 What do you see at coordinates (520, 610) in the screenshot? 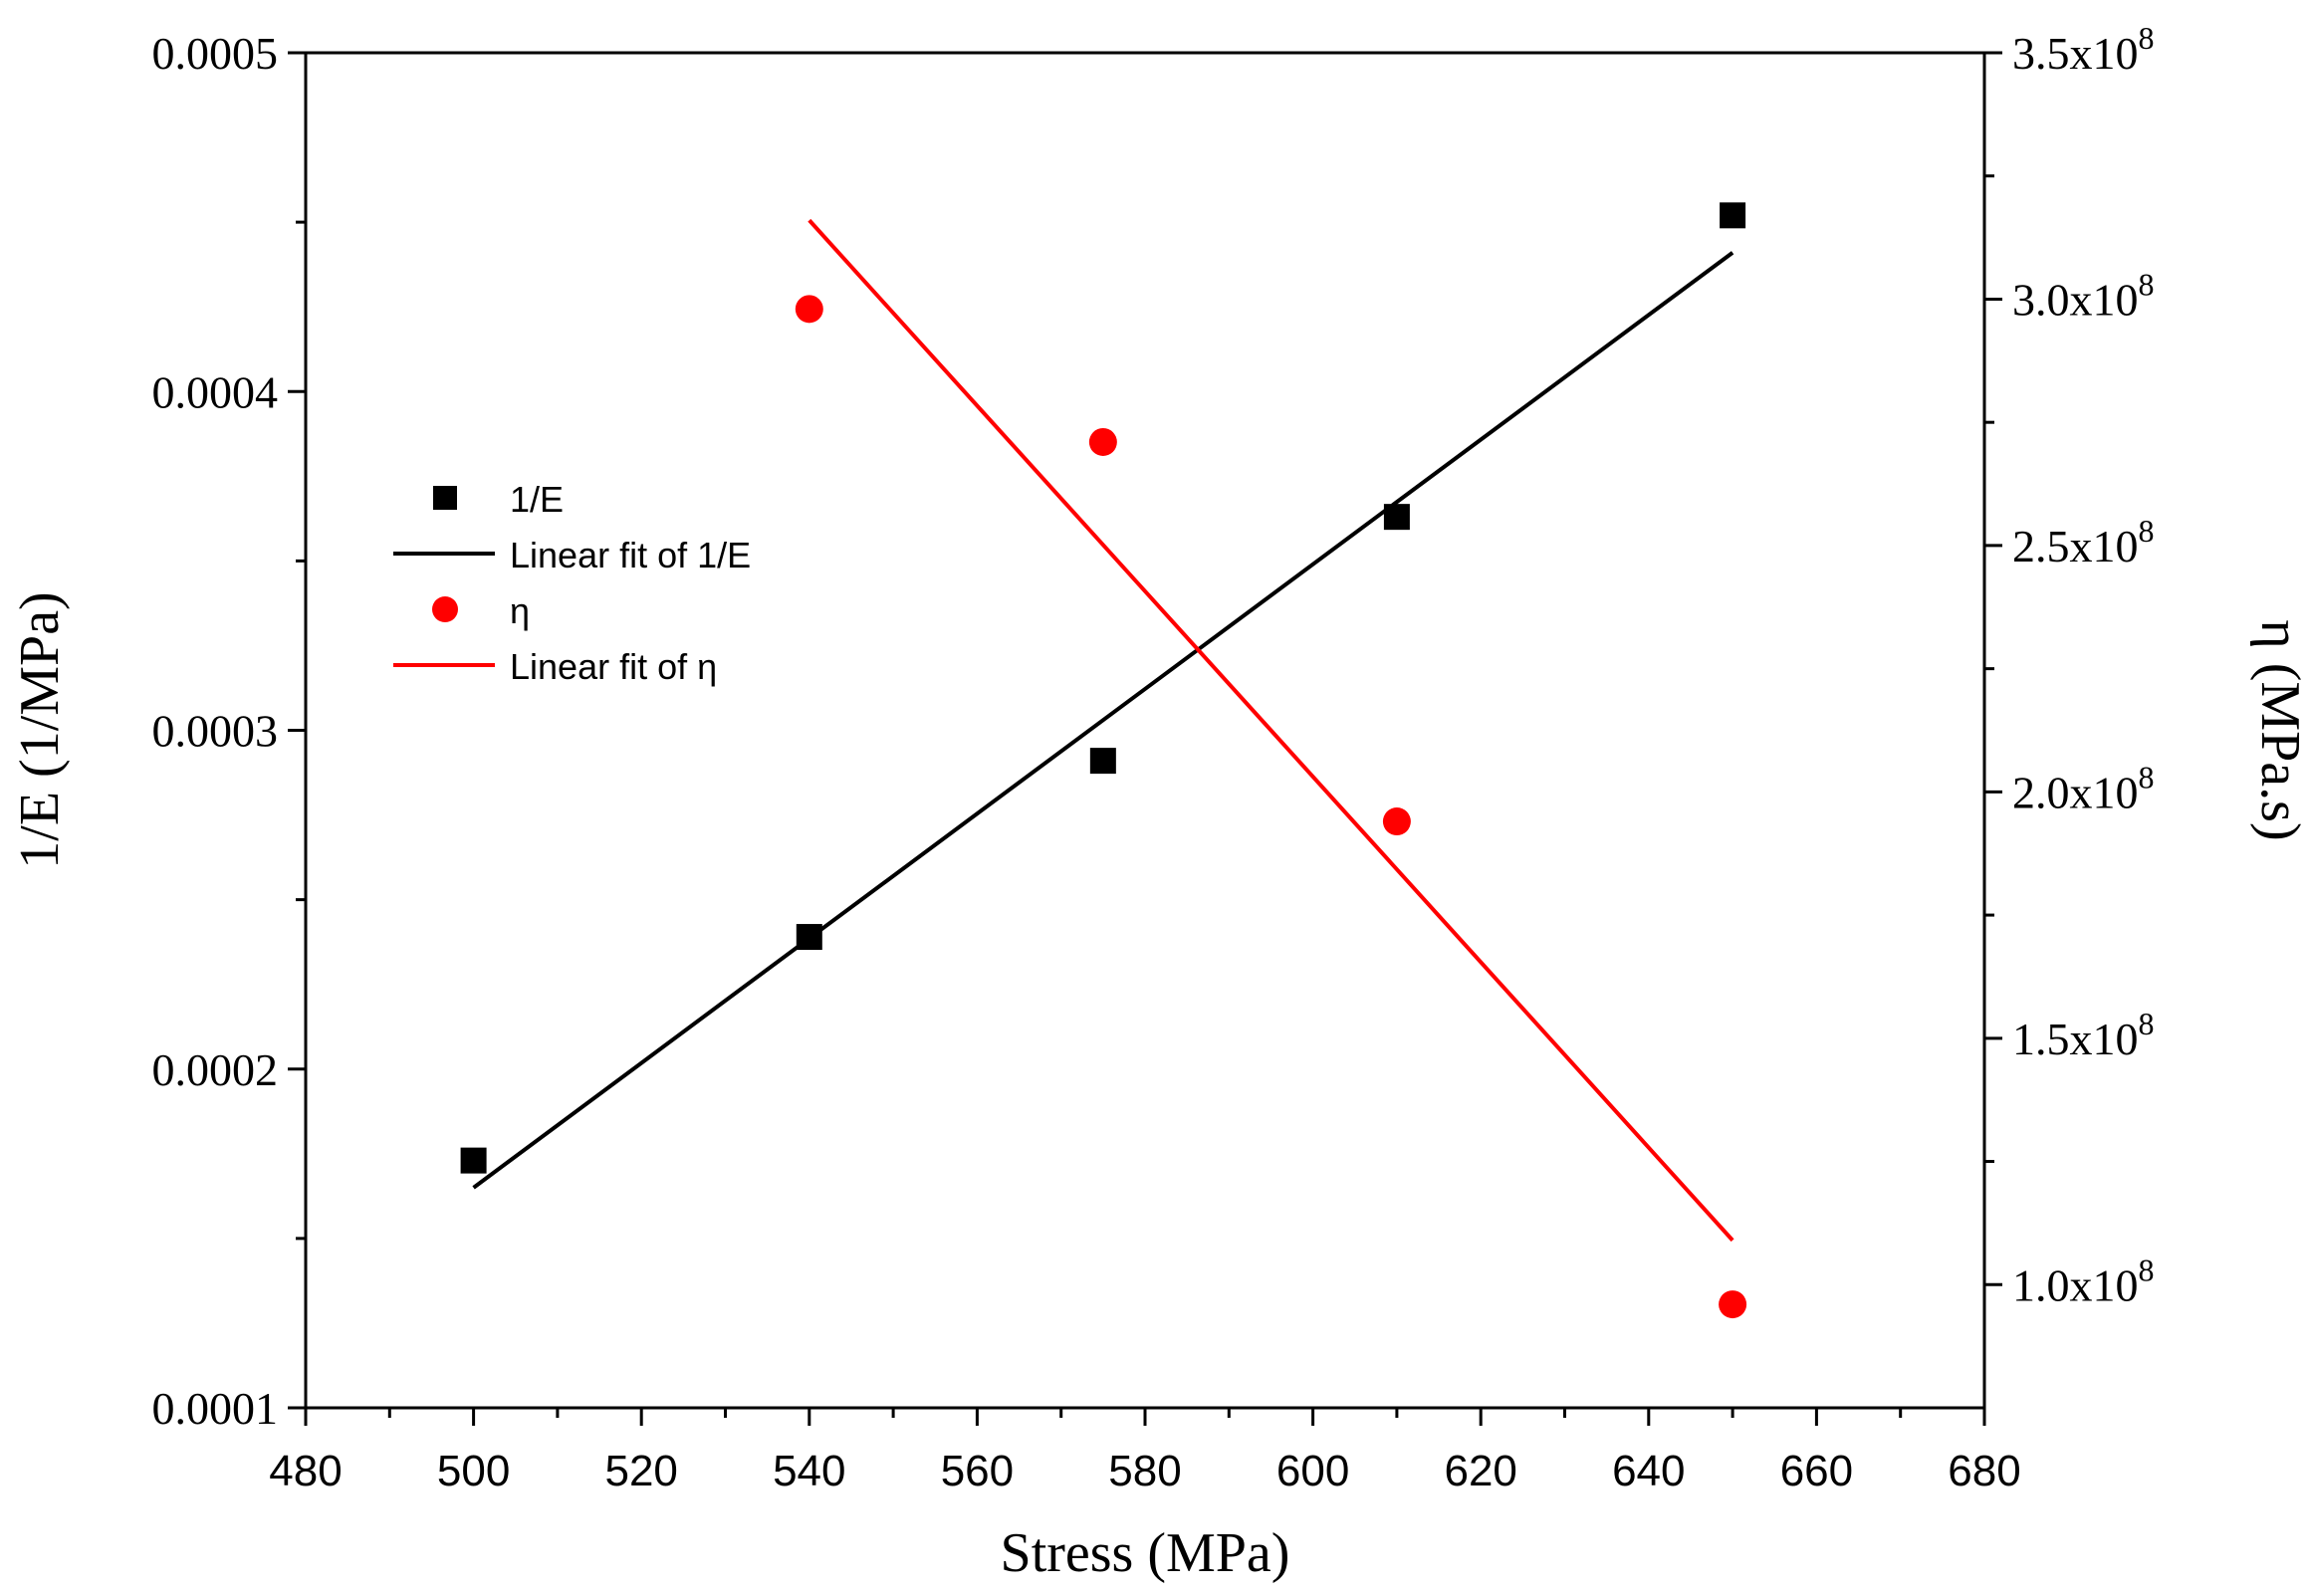
I see `legend-label: η` at bounding box center [520, 610].